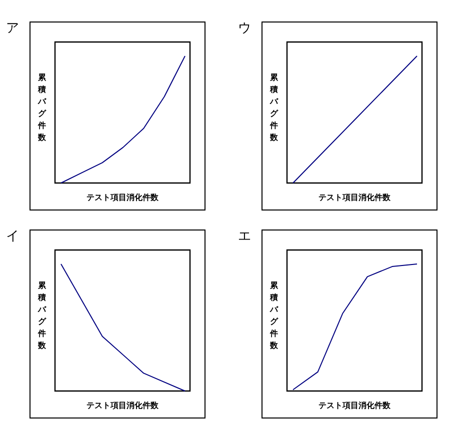 This screenshot has width=449, height=431. What do you see at coordinates (244, 28) in the screenshot?
I see `chart-title: ウ` at bounding box center [244, 28].